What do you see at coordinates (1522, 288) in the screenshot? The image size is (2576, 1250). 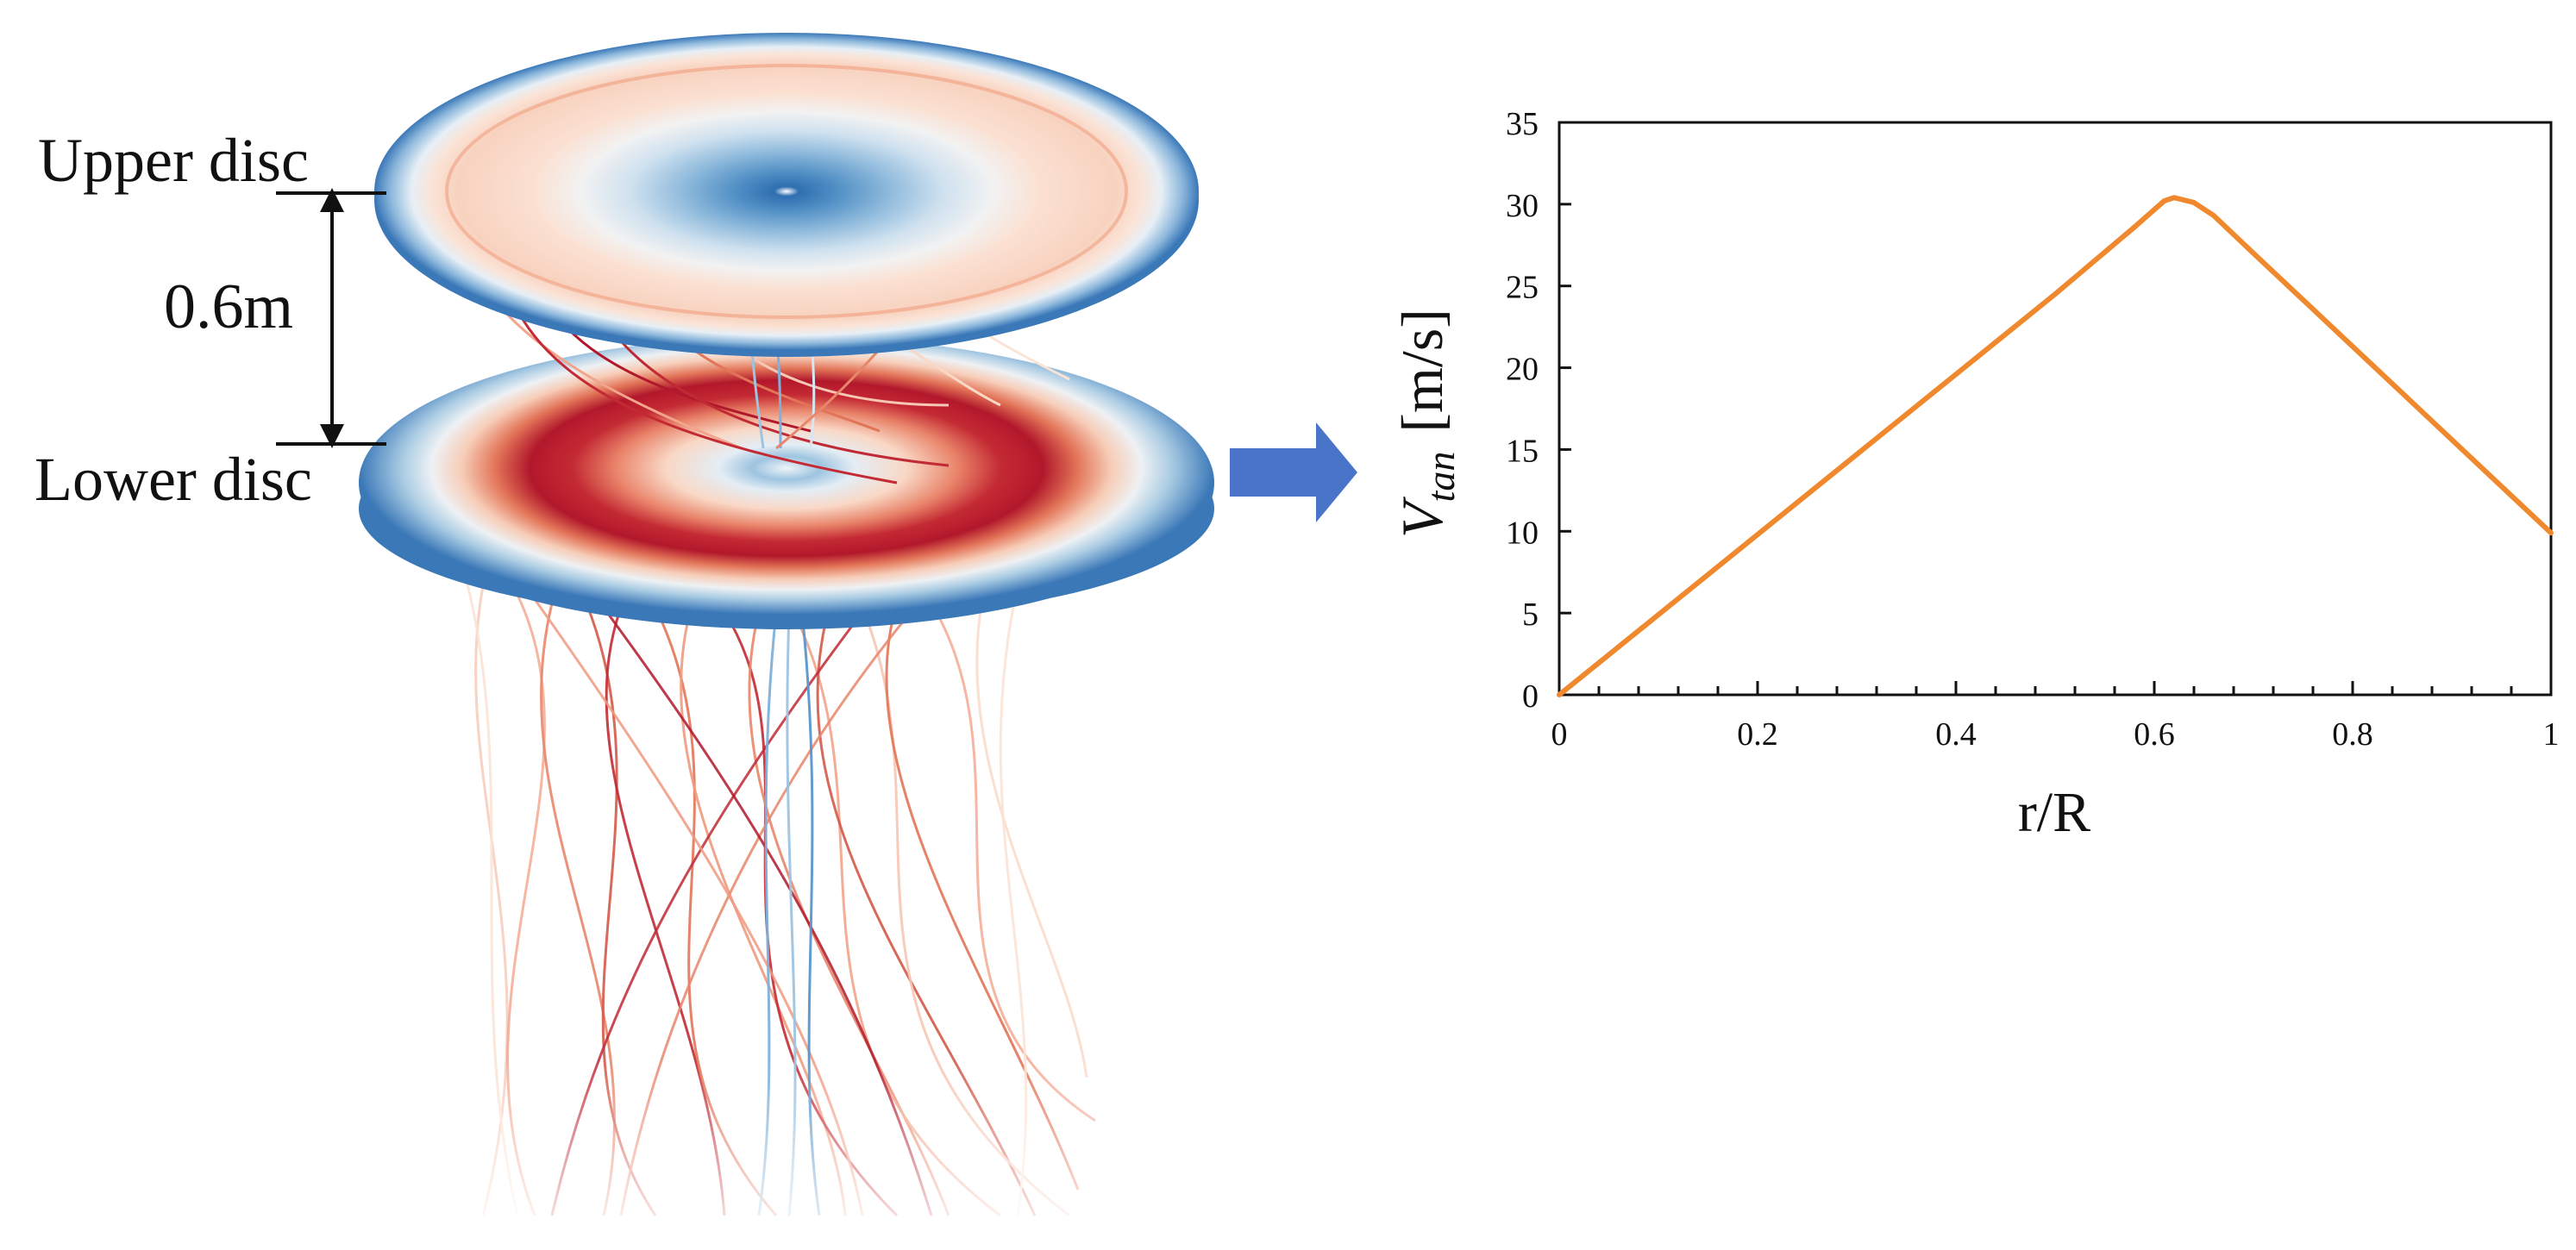 I see `y-tick-label: 25` at bounding box center [1522, 288].